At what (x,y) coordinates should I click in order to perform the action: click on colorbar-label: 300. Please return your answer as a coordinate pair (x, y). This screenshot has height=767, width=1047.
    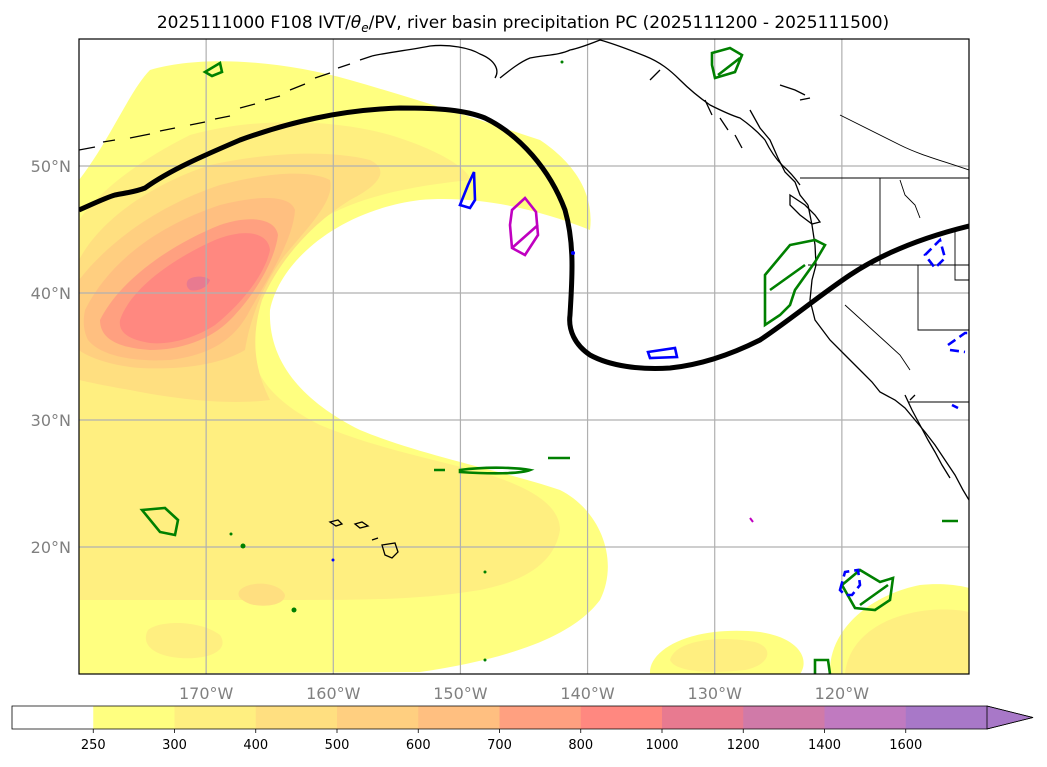
    Looking at the image, I should click on (174, 745).